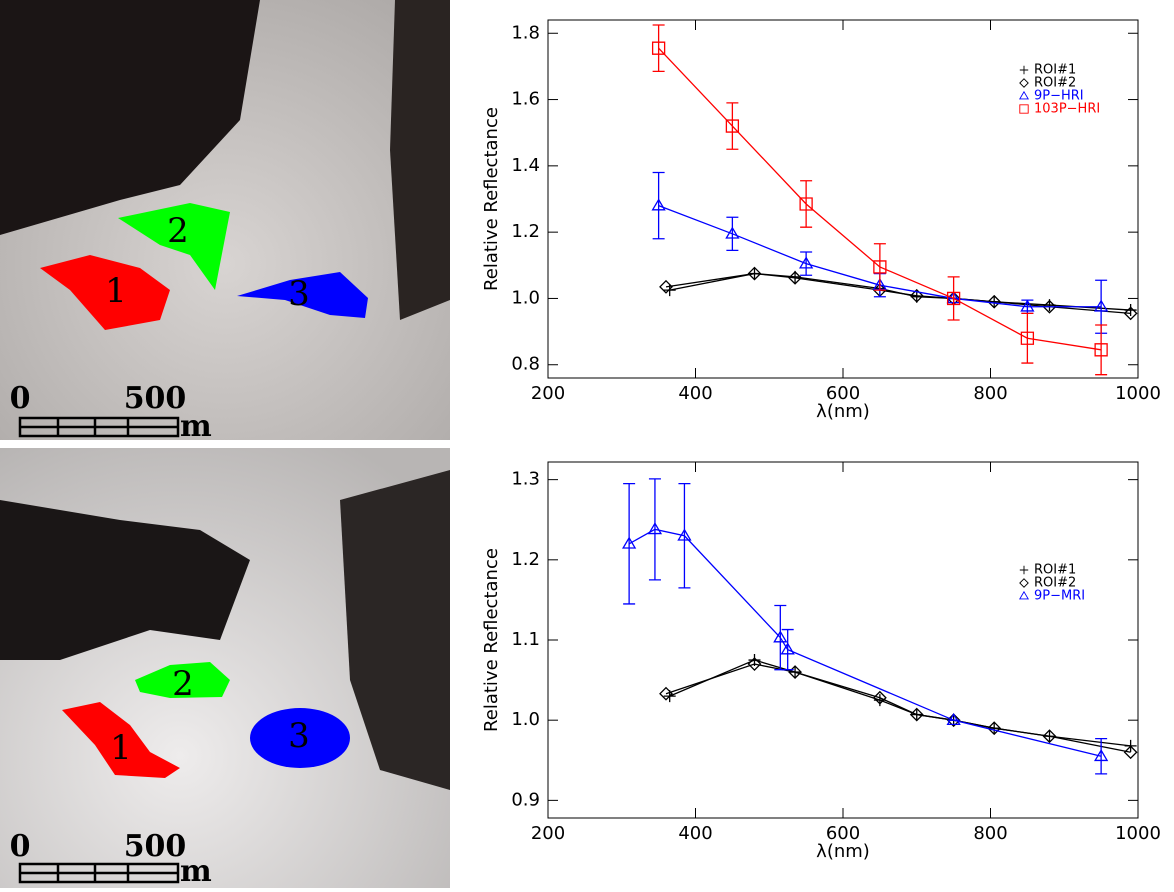 The image size is (1174, 892). Describe the element at coordinates (843, 411) in the screenshot. I see `x-axis-label: λ(nm)` at that location.